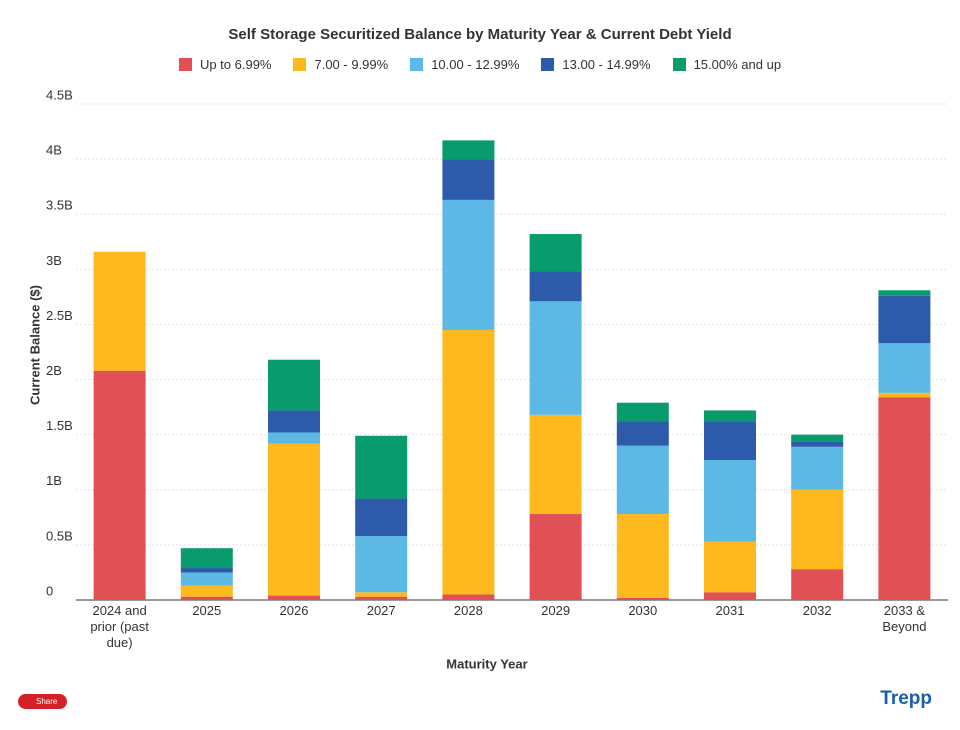 The width and height of the screenshot is (960, 730). I want to click on x-tick-label: 2032, so click(817, 610).